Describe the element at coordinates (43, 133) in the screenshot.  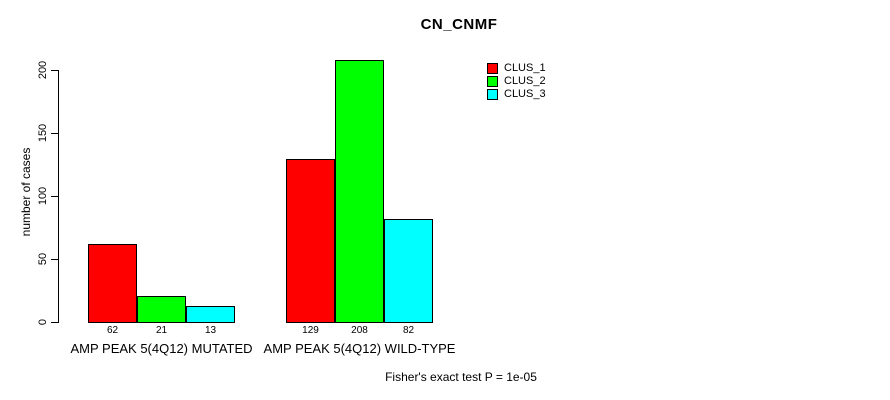
I see `y-tick-label: 150` at that location.